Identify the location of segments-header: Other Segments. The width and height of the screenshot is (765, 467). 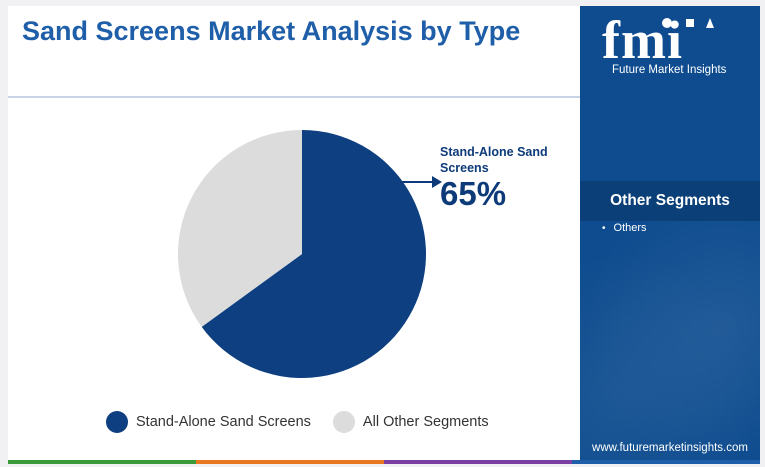
(670, 201).